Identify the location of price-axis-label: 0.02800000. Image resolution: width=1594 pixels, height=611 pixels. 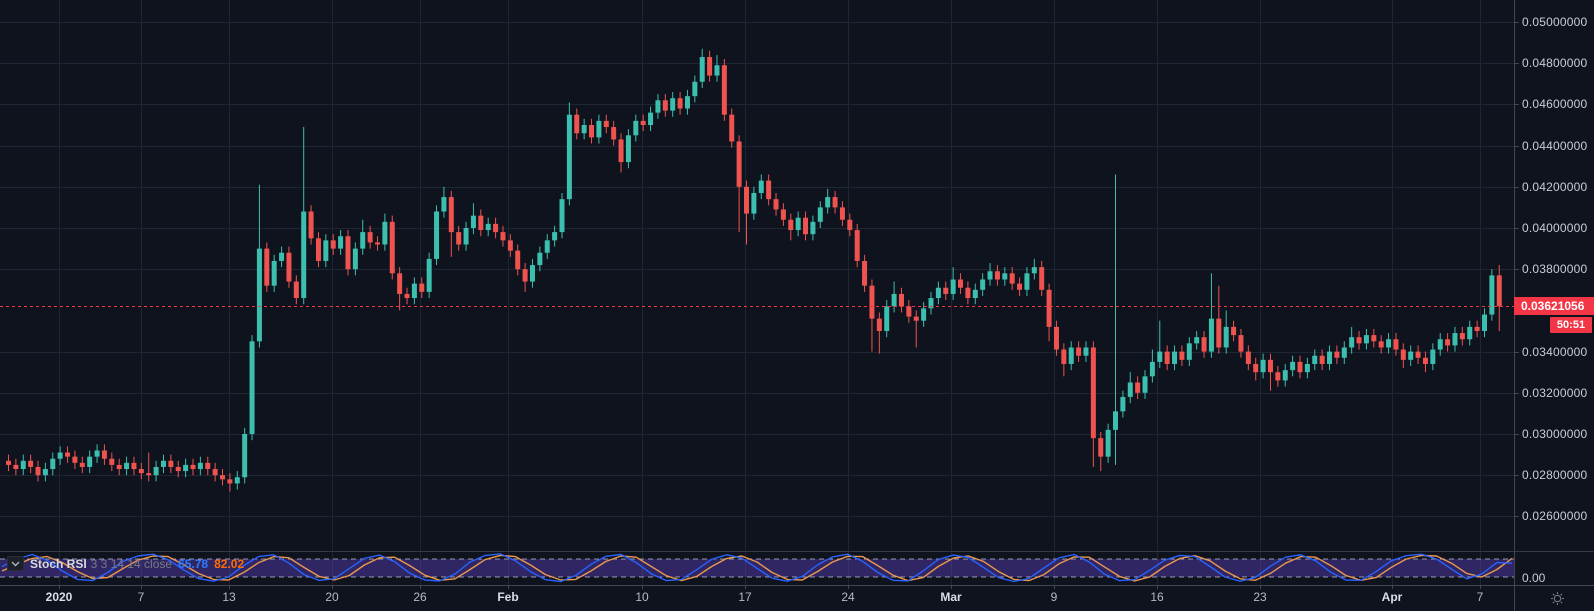
(1555, 475).